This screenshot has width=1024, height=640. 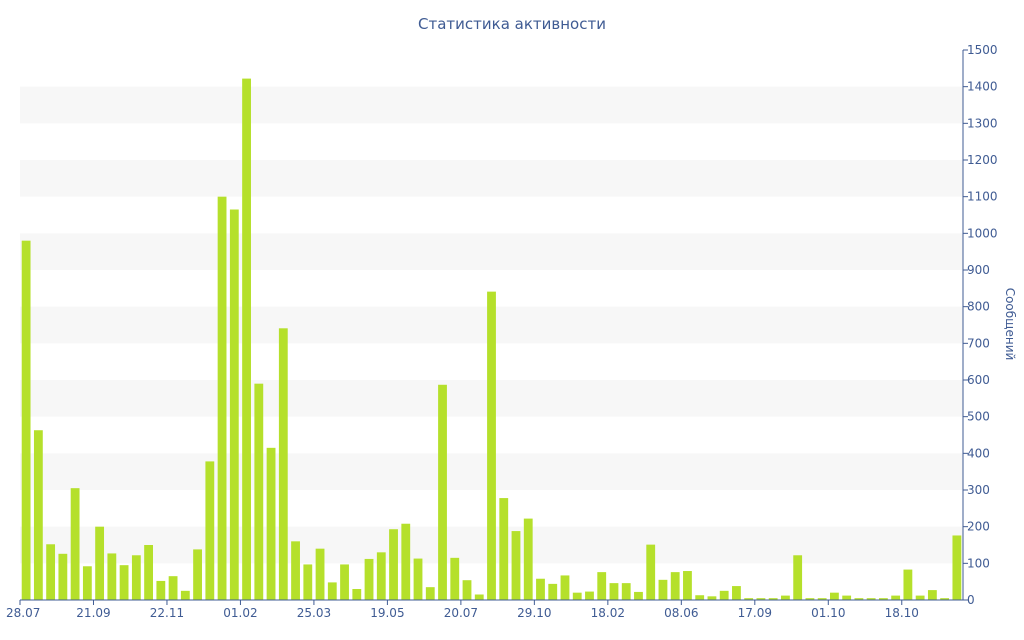 What do you see at coordinates (978, 527) in the screenshot?
I see `y-tick-label: 200` at bounding box center [978, 527].